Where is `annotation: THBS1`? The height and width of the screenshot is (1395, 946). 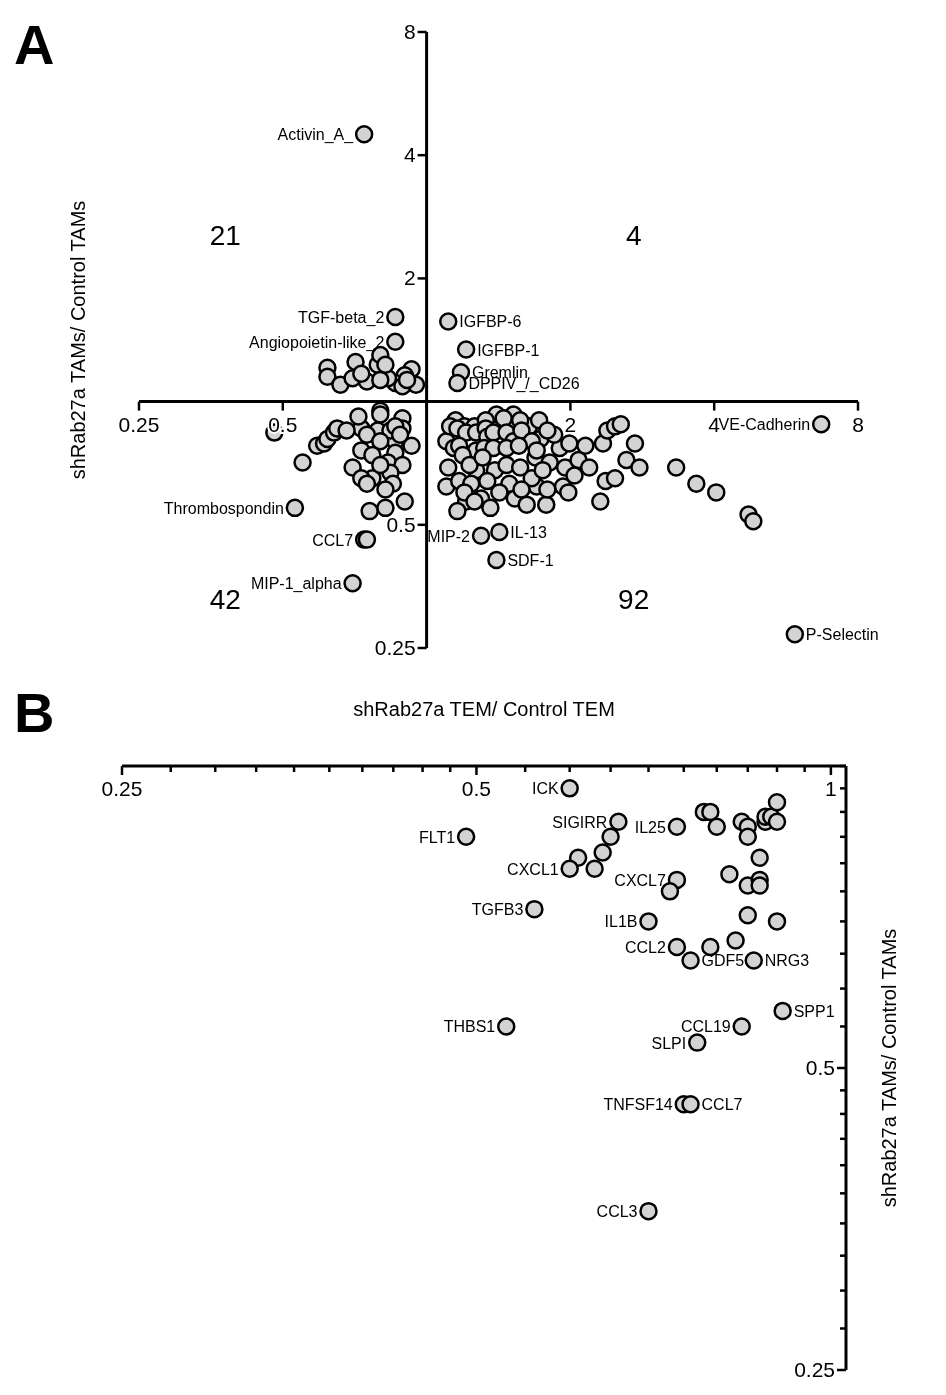
annotation: THBS1 is located at coordinates (469, 1027).